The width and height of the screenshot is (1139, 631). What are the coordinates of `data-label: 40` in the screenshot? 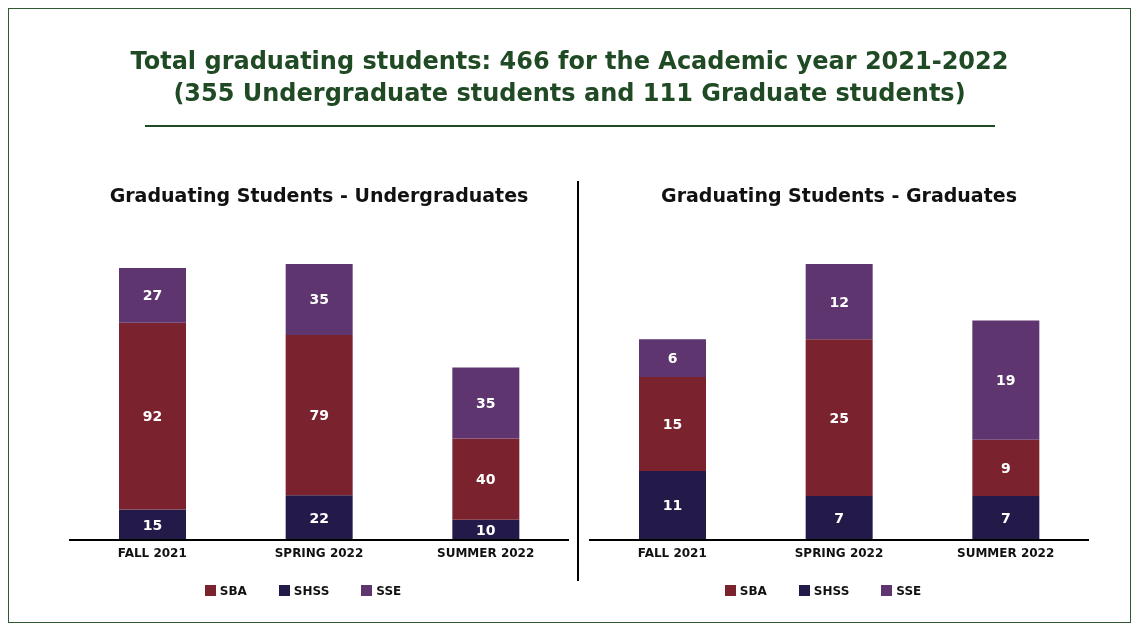 It's located at (486, 479).